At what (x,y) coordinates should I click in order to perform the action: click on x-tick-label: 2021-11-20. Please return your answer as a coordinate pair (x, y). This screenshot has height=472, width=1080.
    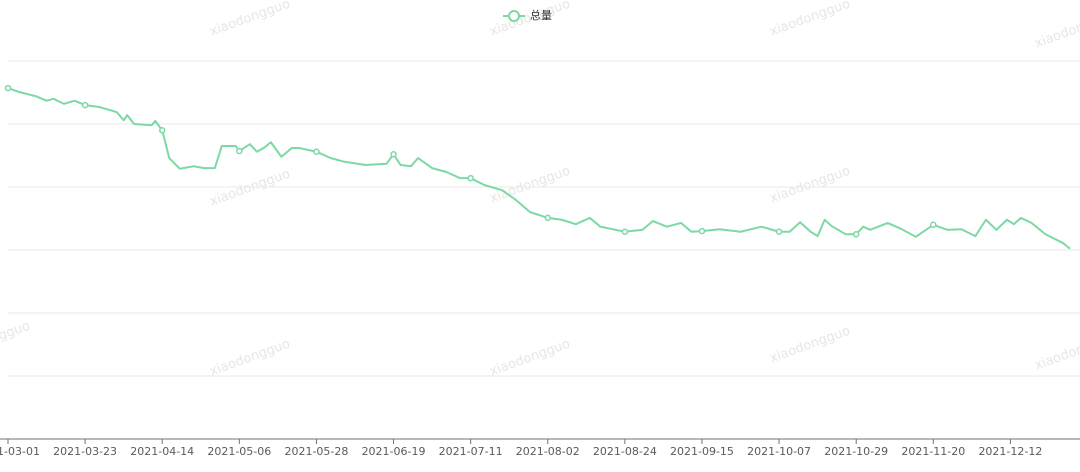
    Looking at the image, I should click on (933, 451).